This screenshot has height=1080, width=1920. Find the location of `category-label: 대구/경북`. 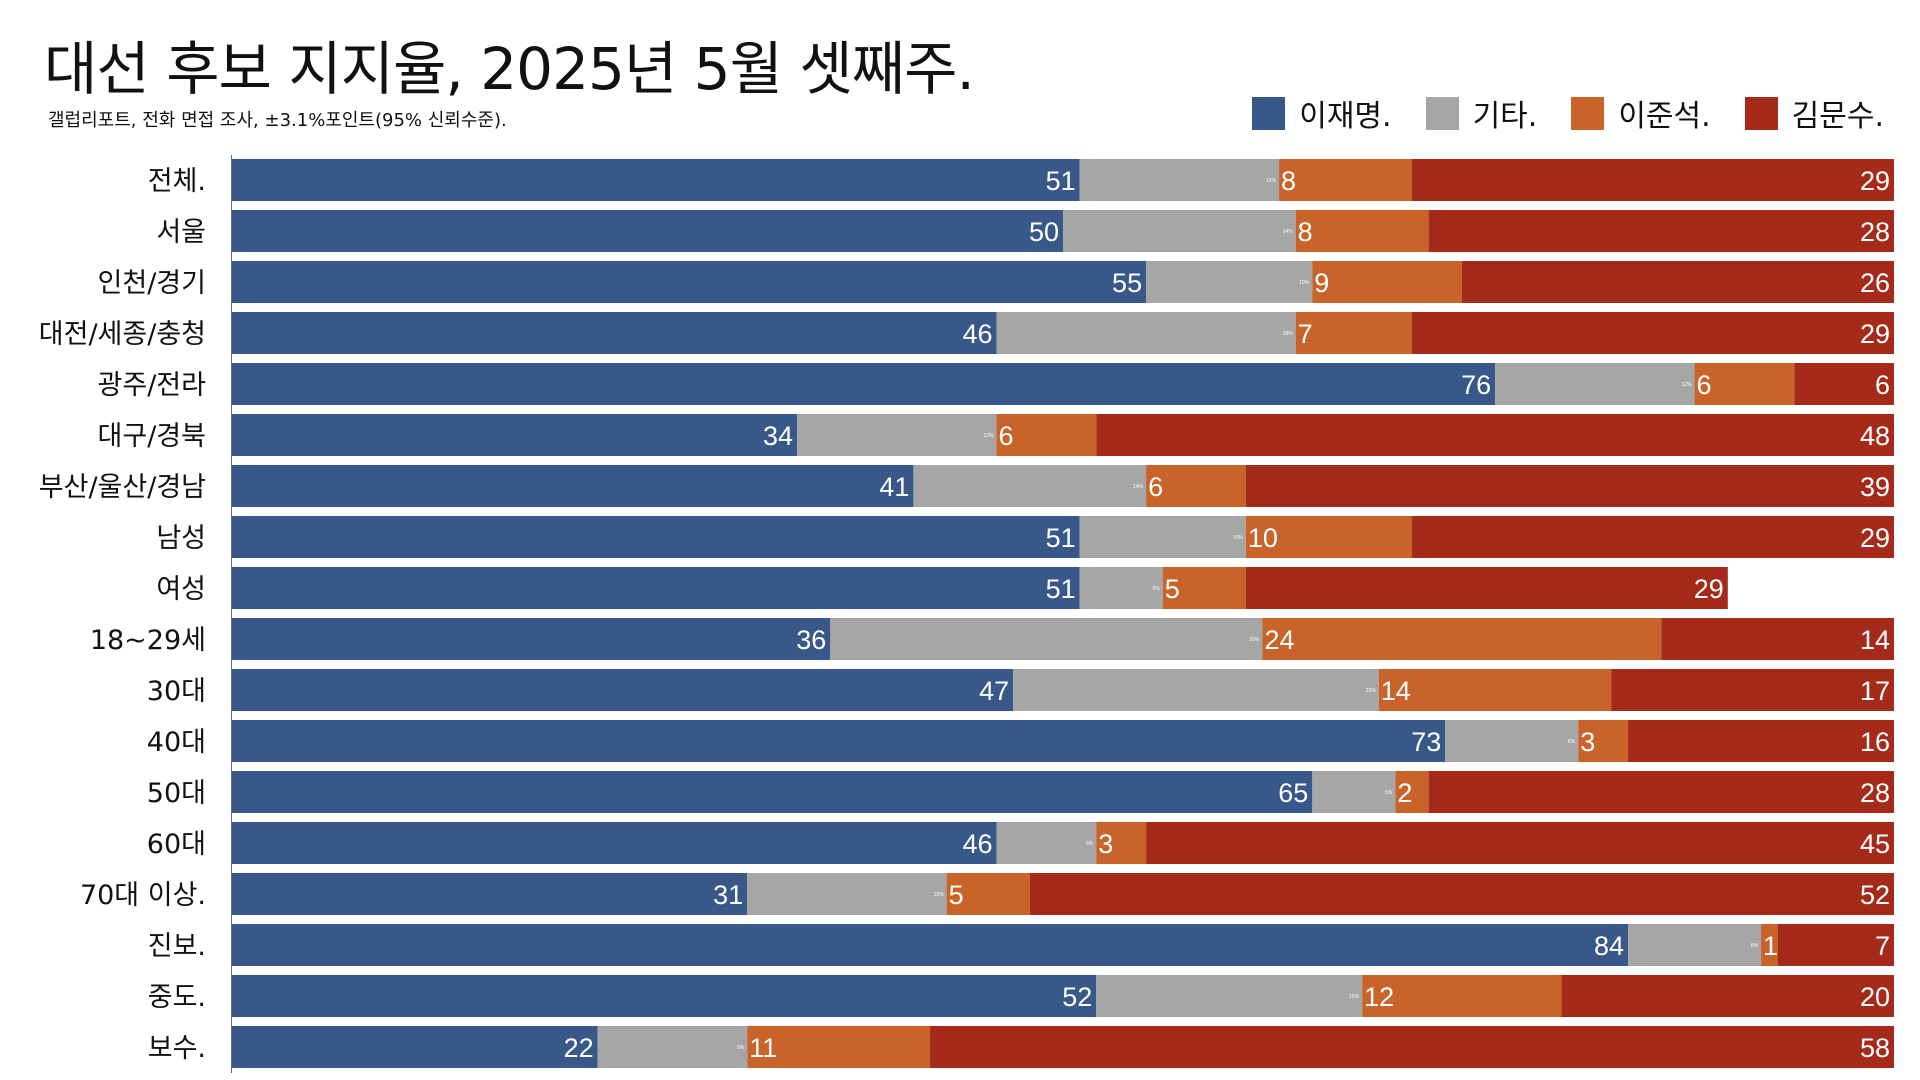

category-label: 대구/경북 is located at coordinates (152, 436).